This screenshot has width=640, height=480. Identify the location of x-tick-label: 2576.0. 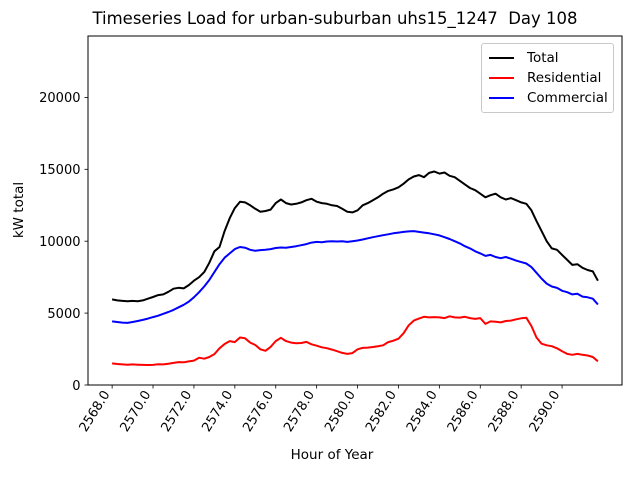
(258, 411).